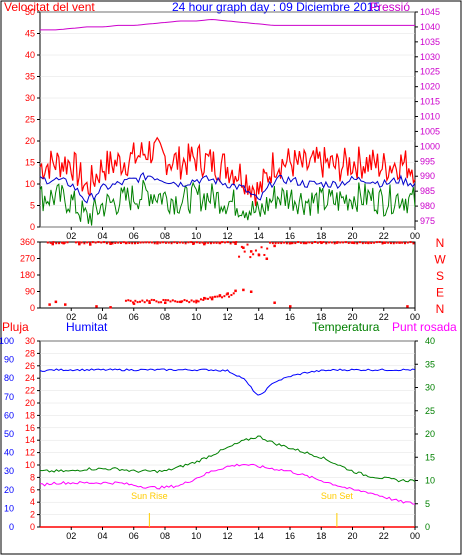 This screenshot has width=462, height=555. I want to click on x-tick-label: 22, so click(384, 317).